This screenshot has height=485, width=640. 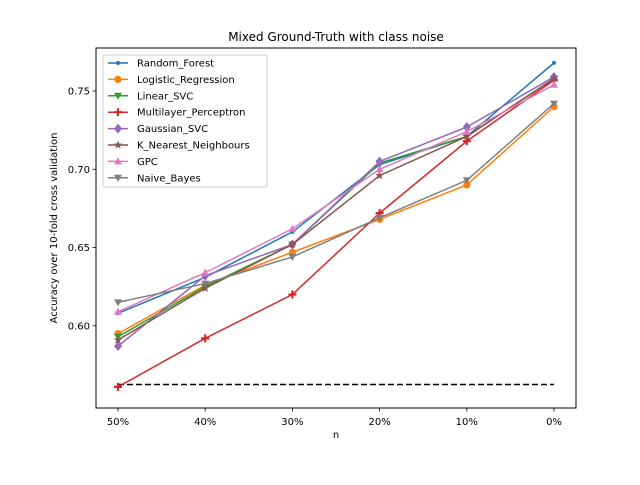 I want to click on x-axis-label: n, so click(x=336, y=435).